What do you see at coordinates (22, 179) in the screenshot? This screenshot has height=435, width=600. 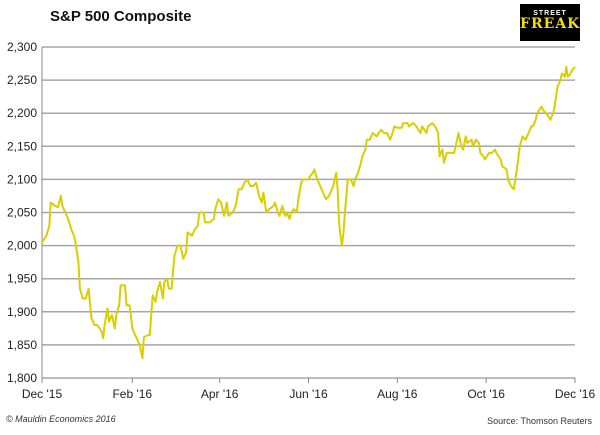 I see `y-tick-label: 2,100` at bounding box center [22, 179].